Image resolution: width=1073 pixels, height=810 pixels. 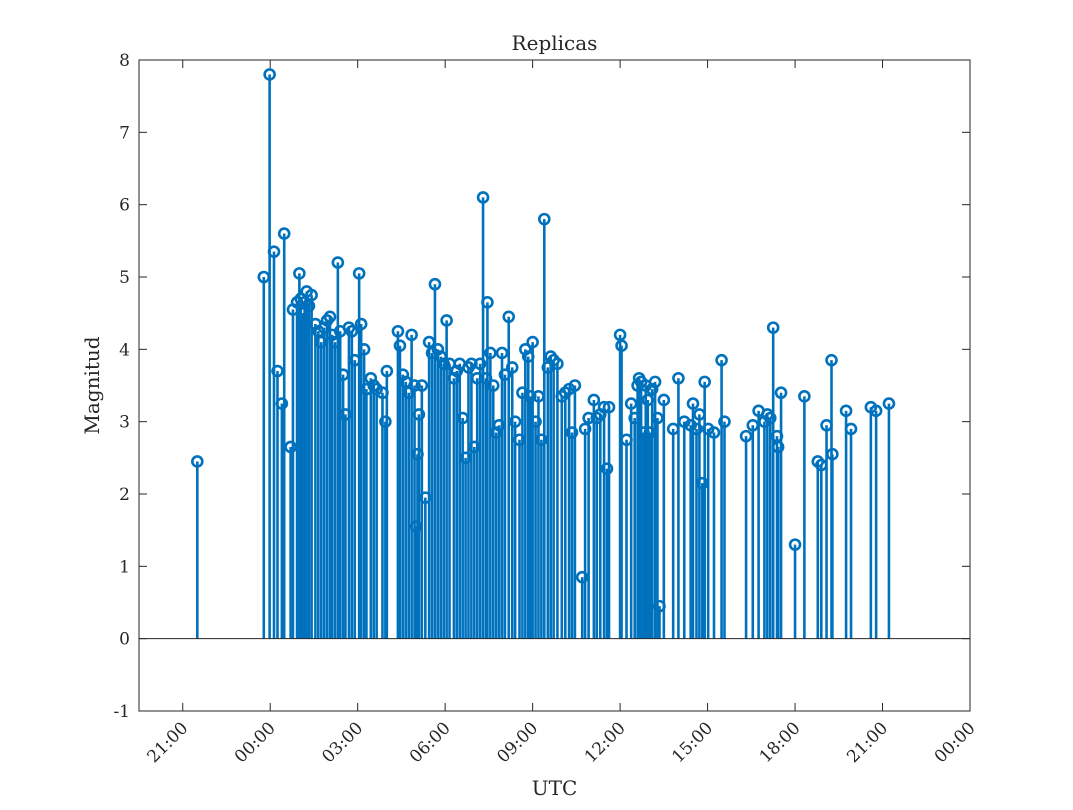 I want to click on y-tick-label: 1, so click(x=124, y=567).